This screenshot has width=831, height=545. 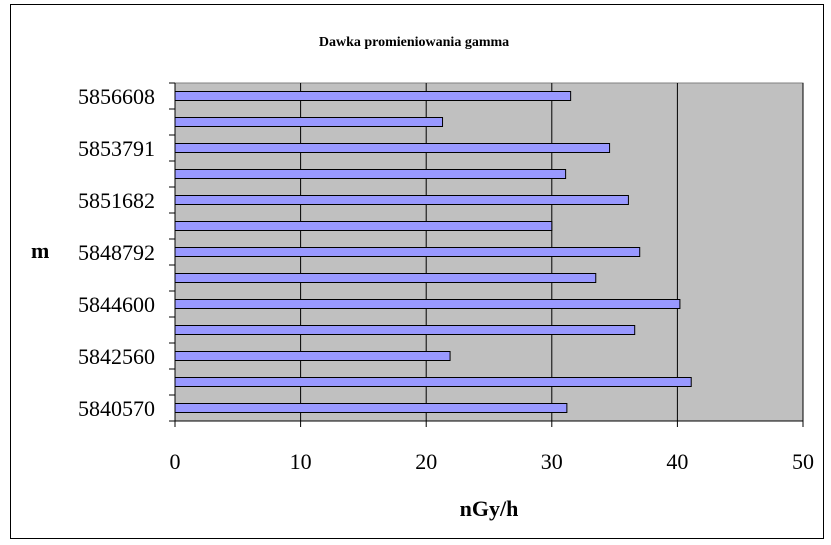 What do you see at coordinates (414, 42) in the screenshot?
I see `chart-title: Dawka promieniowania gamma` at bounding box center [414, 42].